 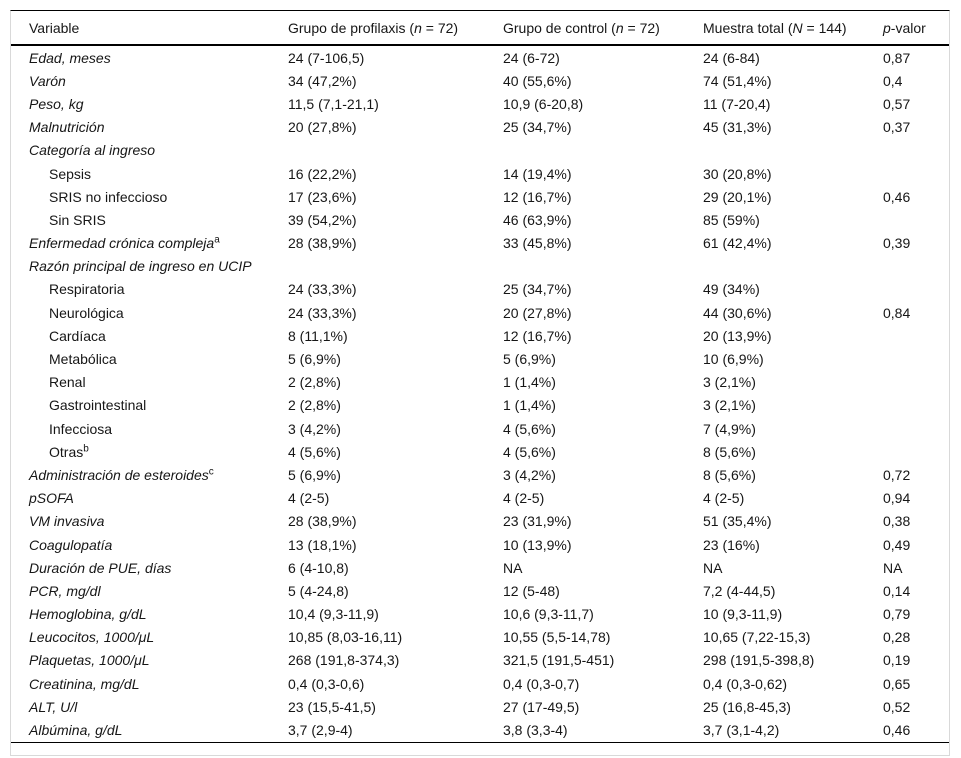 What do you see at coordinates (897, 521) in the screenshot?
I see `p-value: 0,38` at bounding box center [897, 521].